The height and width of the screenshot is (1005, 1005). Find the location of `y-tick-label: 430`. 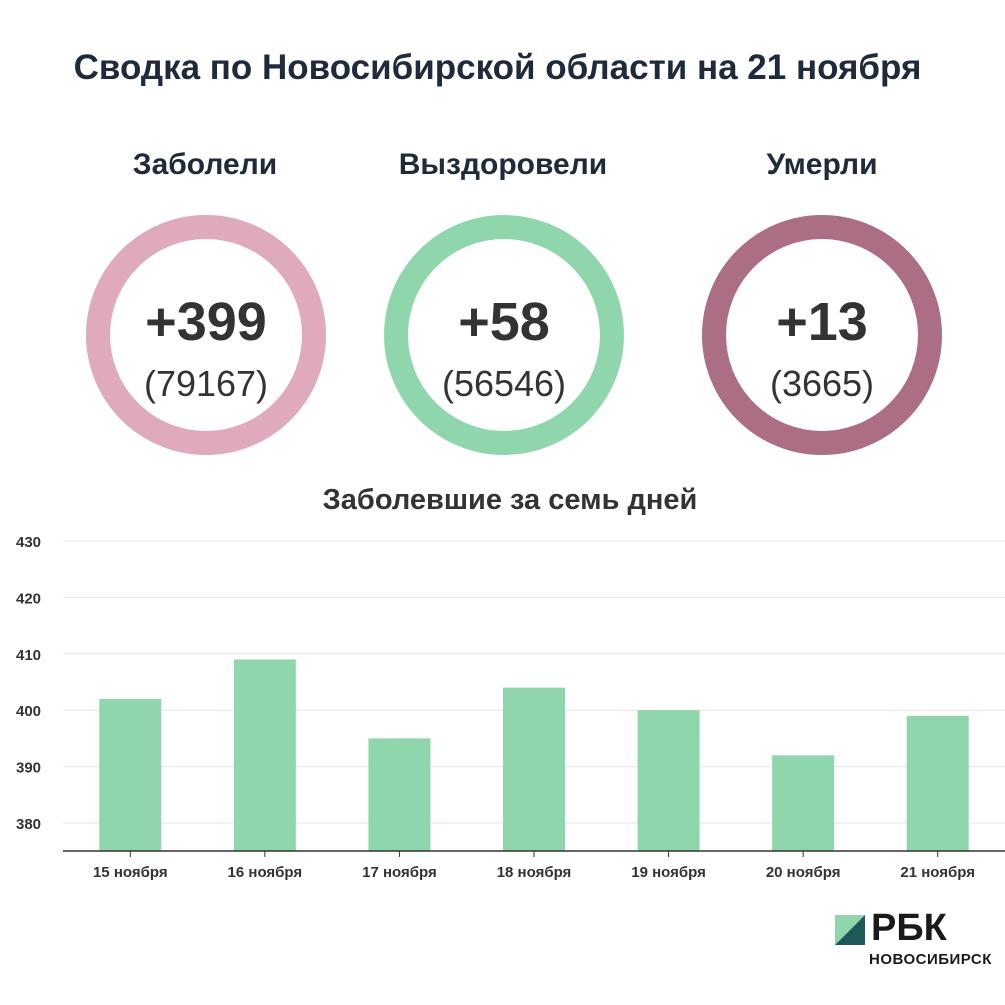

y-tick-label: 430 is located at coordinates (28, 542).